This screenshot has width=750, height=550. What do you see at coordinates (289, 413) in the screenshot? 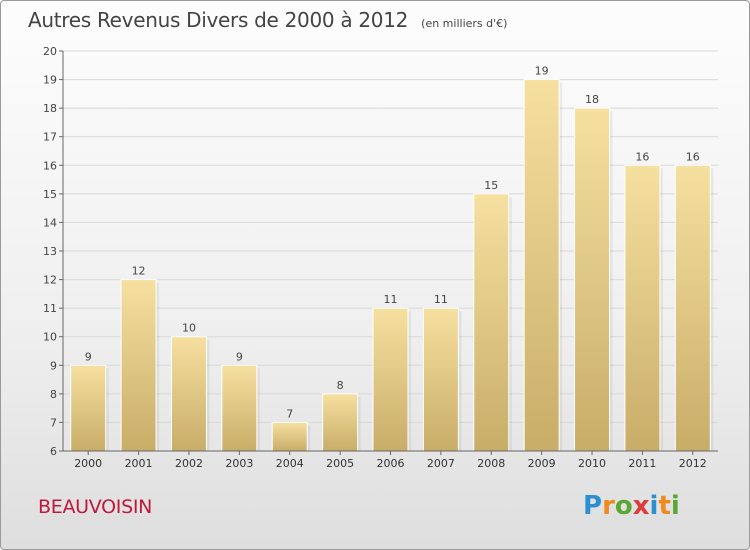
I see `data-label: 7` at bounding box center [289, 413].